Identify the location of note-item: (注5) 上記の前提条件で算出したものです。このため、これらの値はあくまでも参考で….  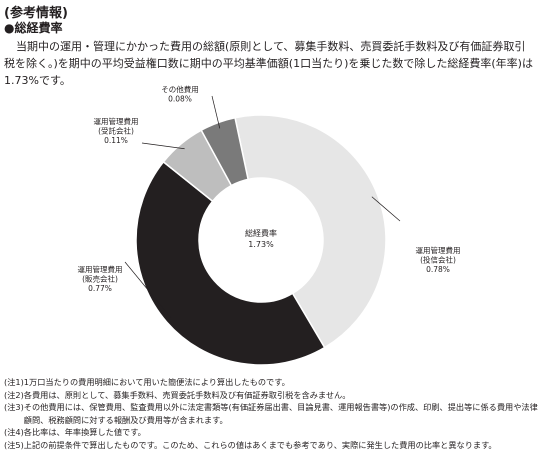
(250, 444).